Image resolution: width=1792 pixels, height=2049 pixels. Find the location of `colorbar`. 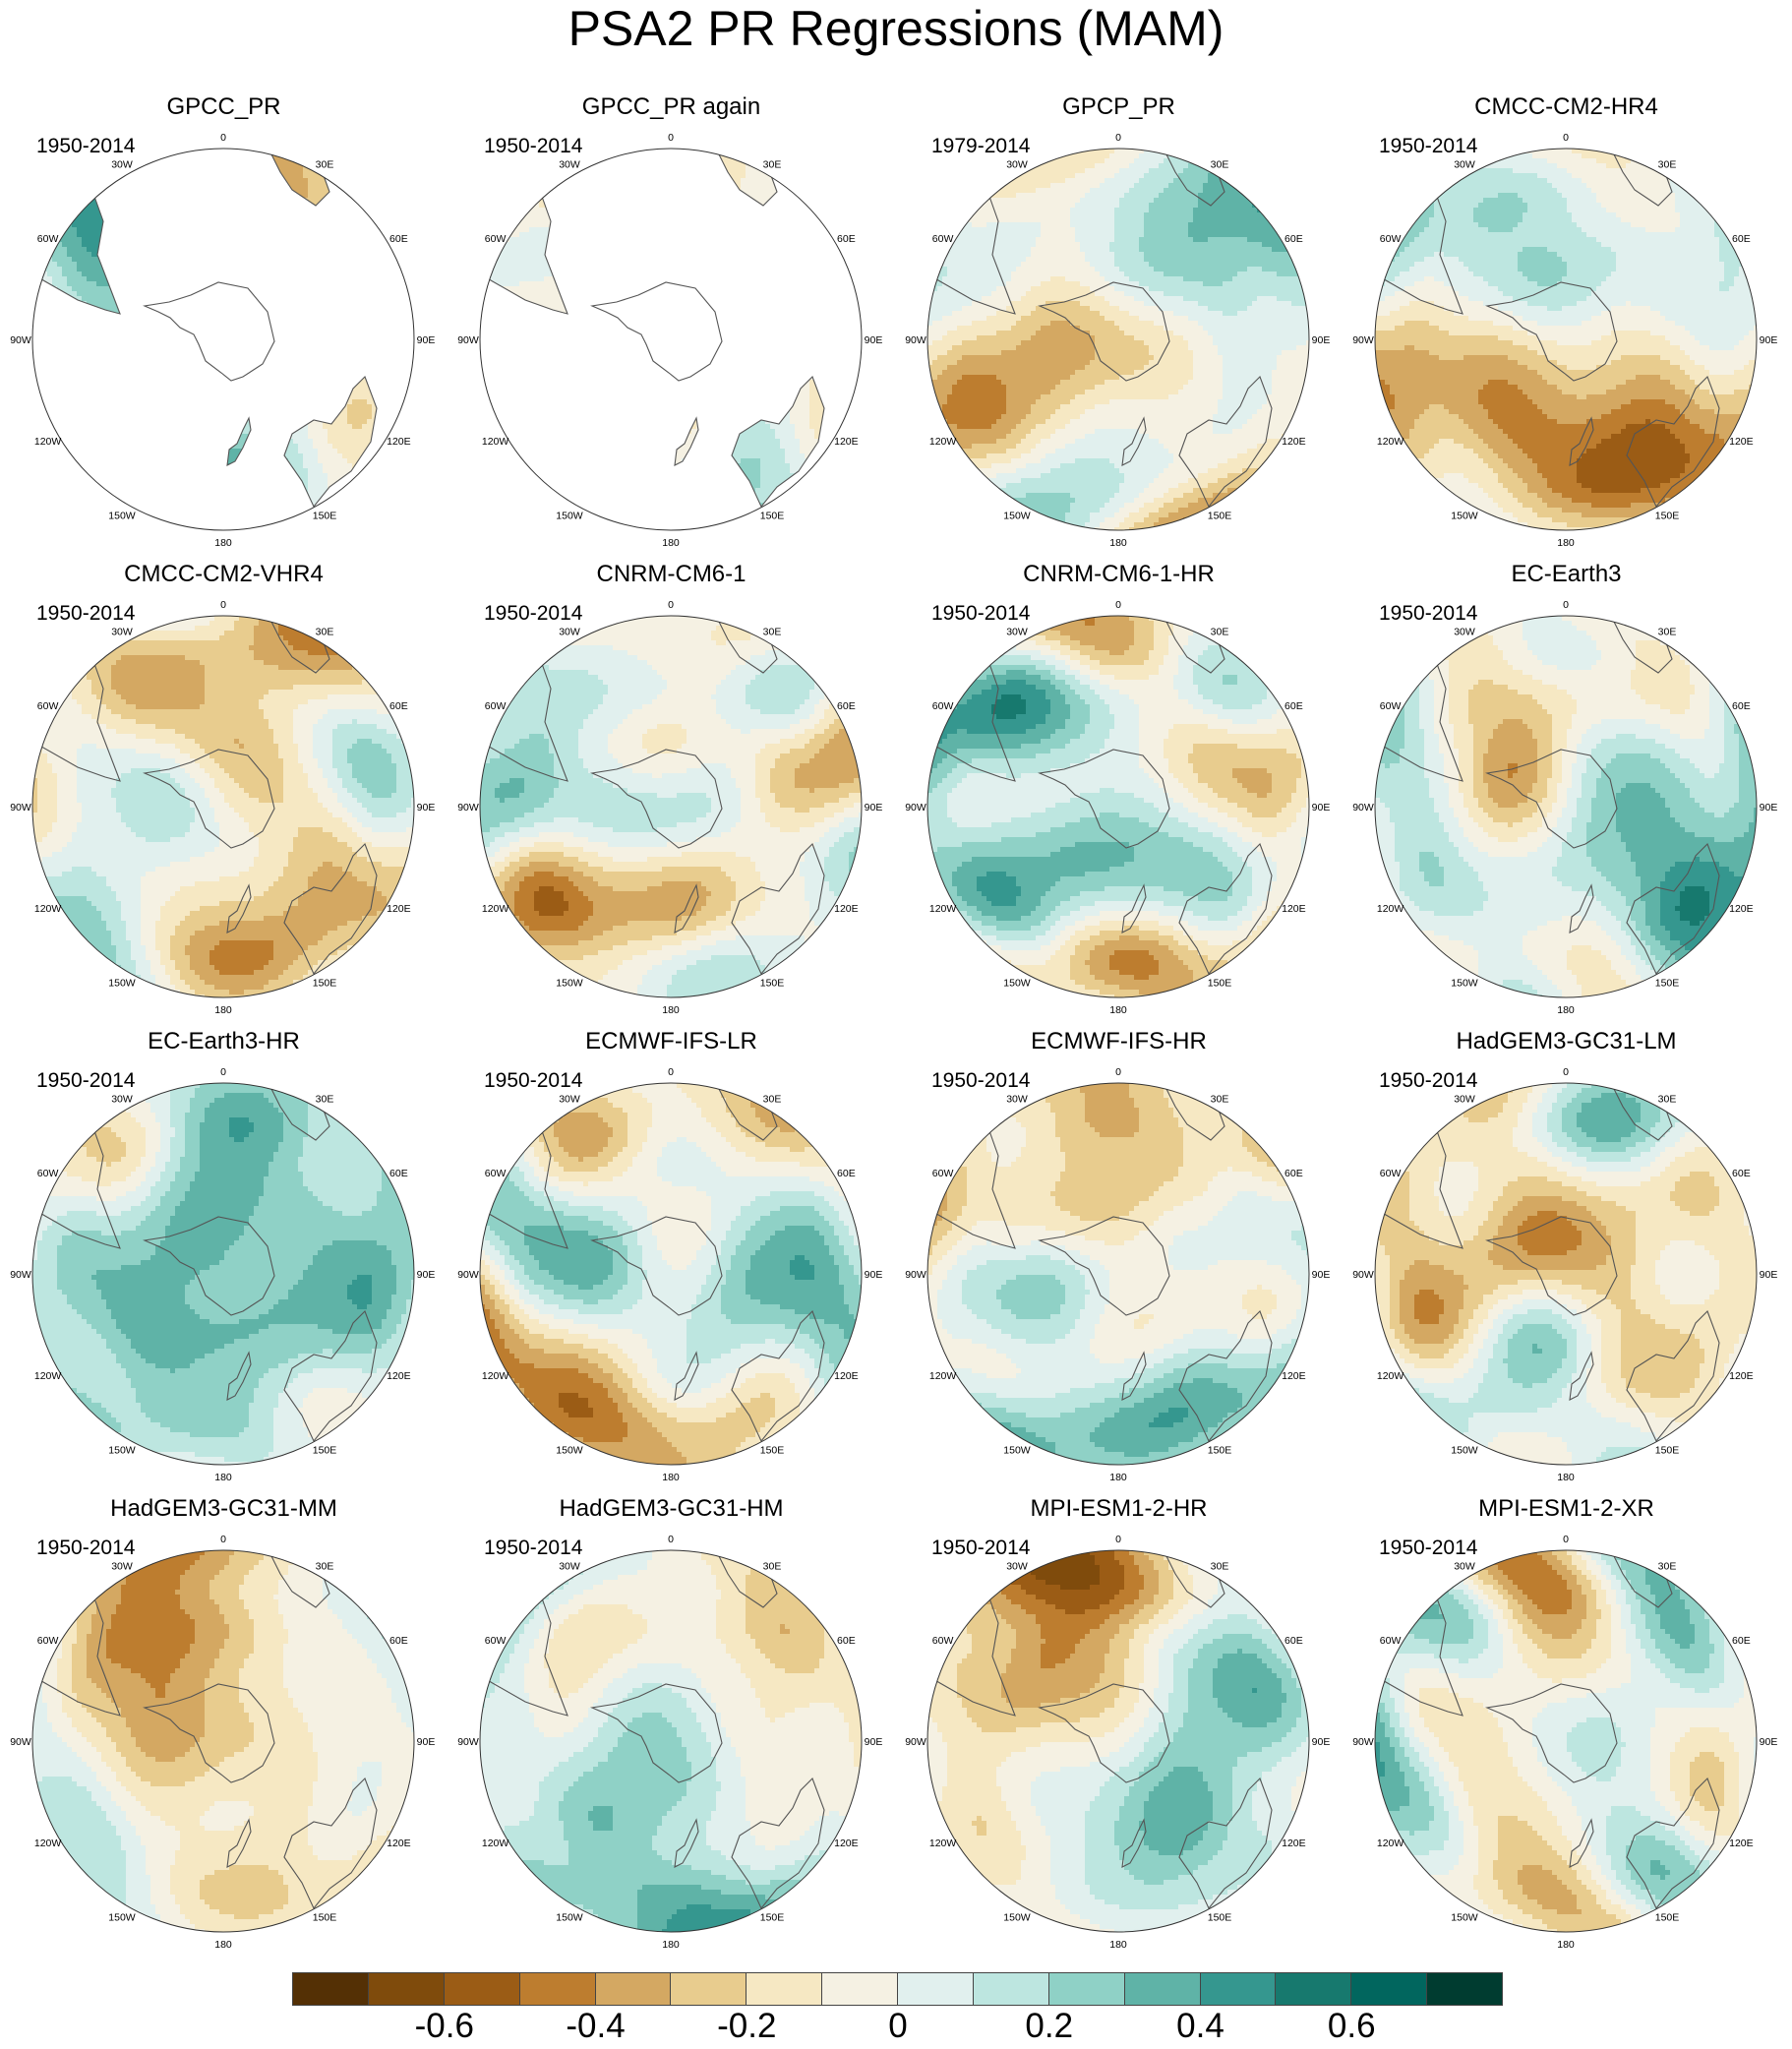

colorbar is located at coordinates (898, 1989).